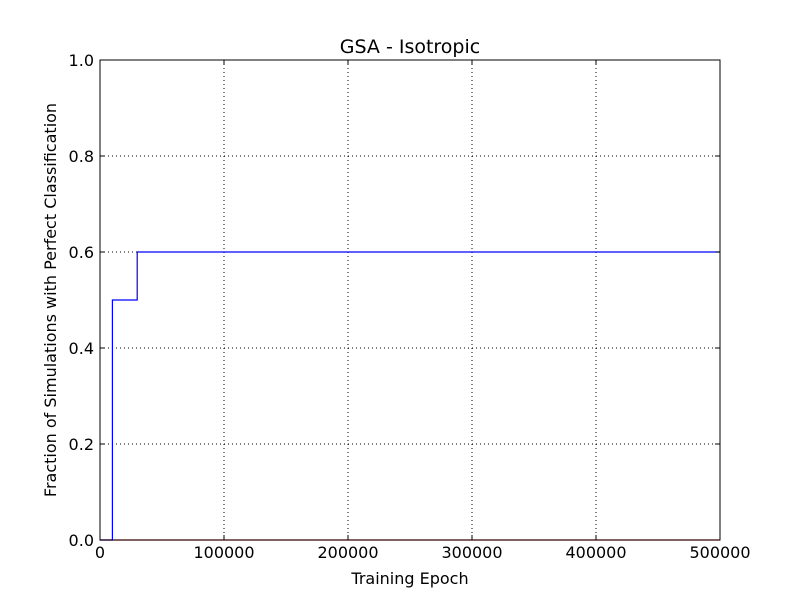  Describe the element at coordinates (81, 444) in the screenshot. I see `y-tick-label: 0.2` at that location.